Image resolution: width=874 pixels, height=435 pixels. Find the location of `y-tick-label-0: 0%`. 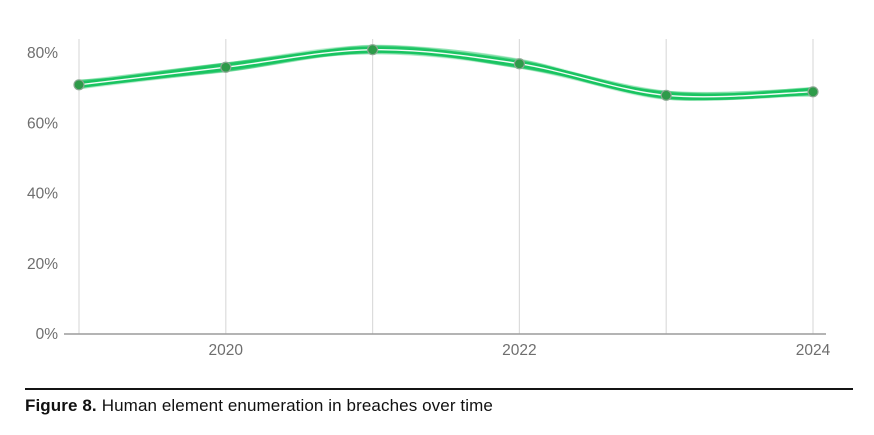

y-tick-label-0: 0% is located at coordinates (47, 334).